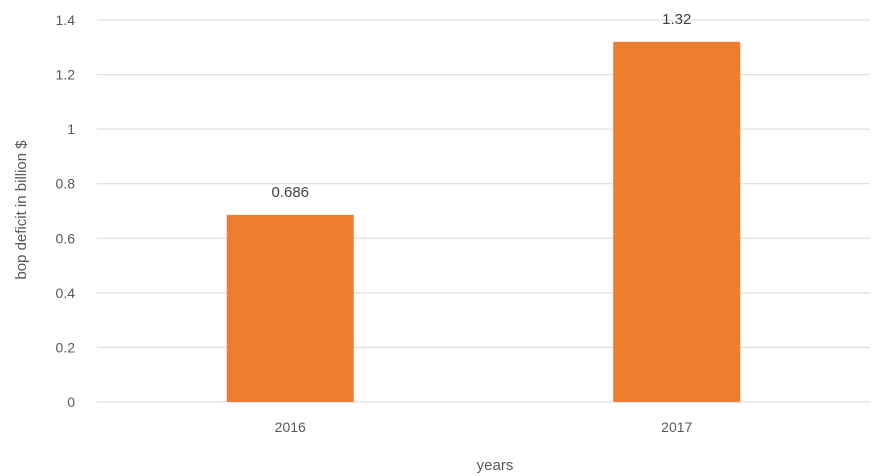 Image resolution: width=872 pixels, height=476 pixels. Describe the element at coordinates (290, 308) in the screenshot. I see `bar-2016` at that location.